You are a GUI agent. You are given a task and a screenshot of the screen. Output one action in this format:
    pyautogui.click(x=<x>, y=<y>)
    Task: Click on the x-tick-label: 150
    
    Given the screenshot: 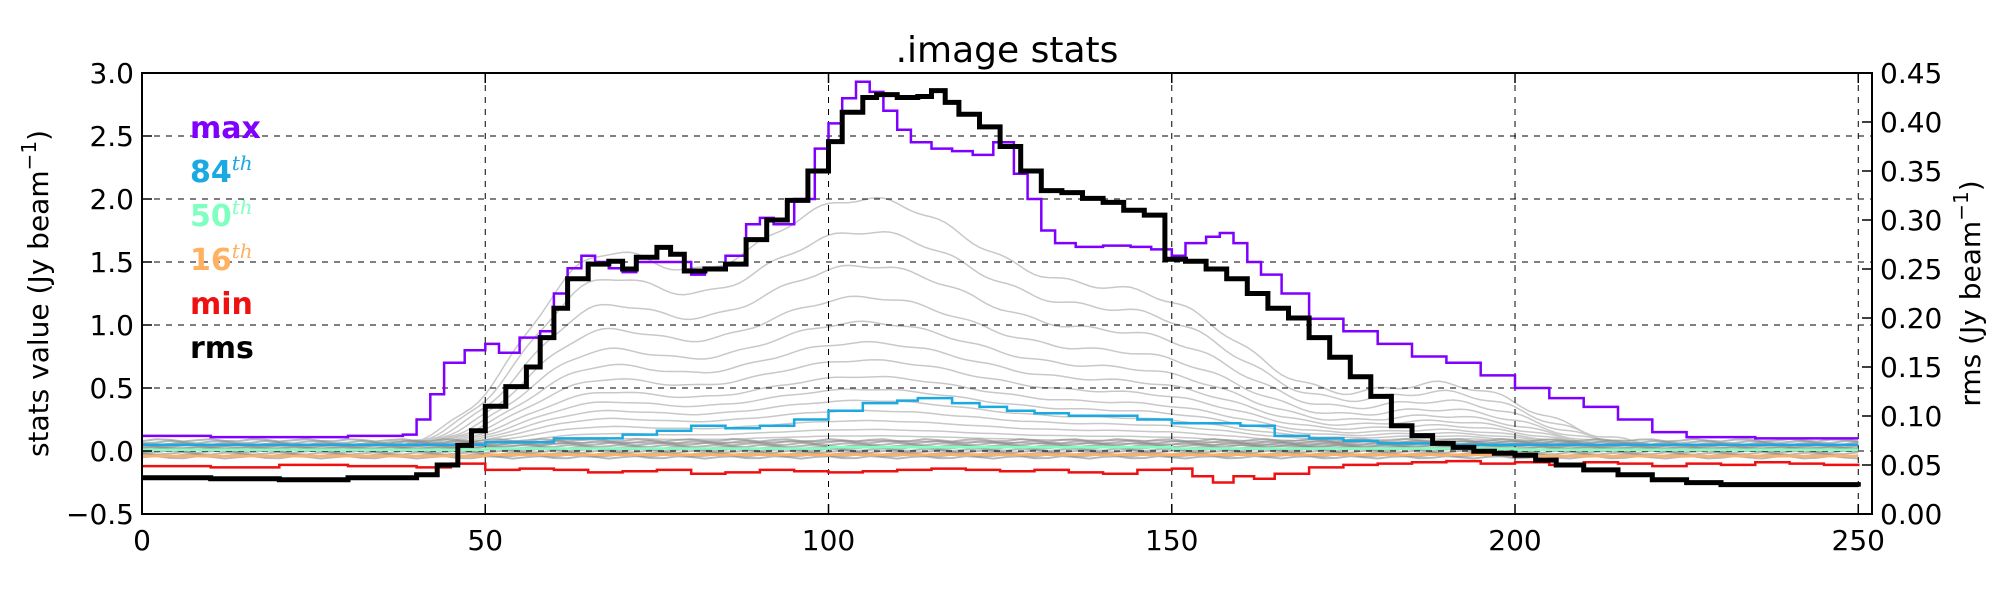 What is the action you would take?
    pyautogui.click(x=1171, y=540)
    